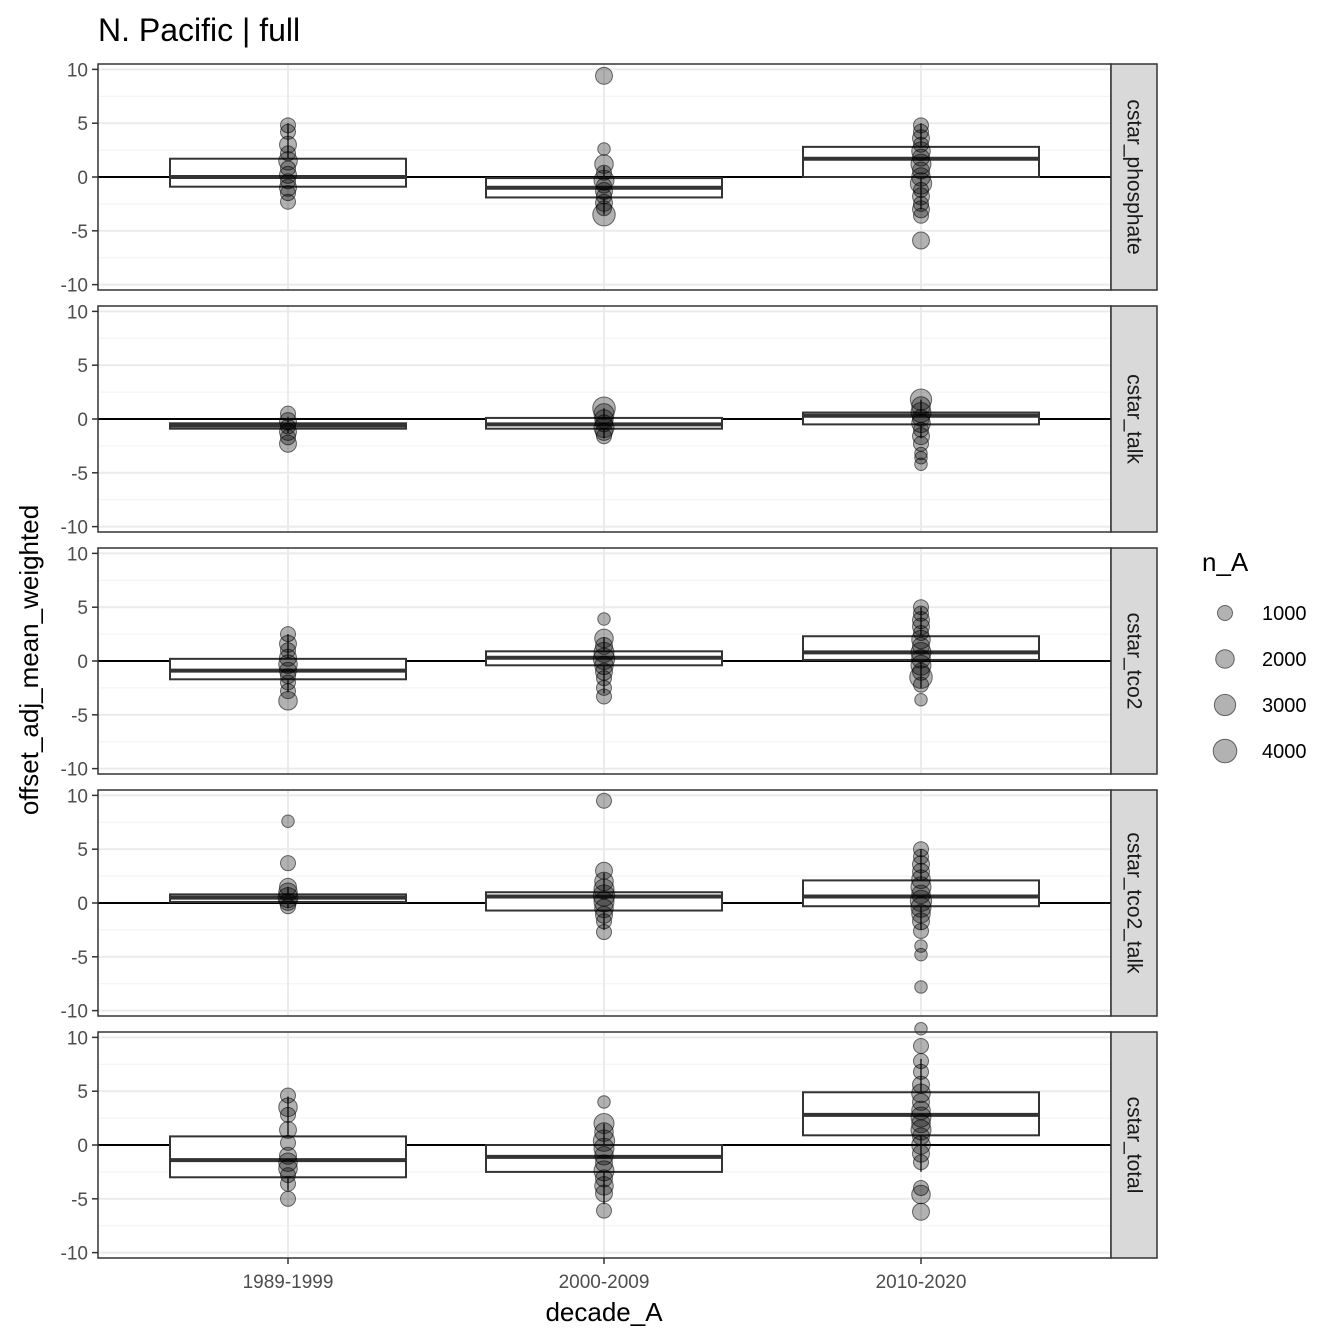 This screenshot has width=1344, height=1344. What do you see at coordinates (605, 1275) in the screenshot?
I see `x-axis: 1989-1999 2000-2009 2010-2020` at bounding box center [605, 1275].